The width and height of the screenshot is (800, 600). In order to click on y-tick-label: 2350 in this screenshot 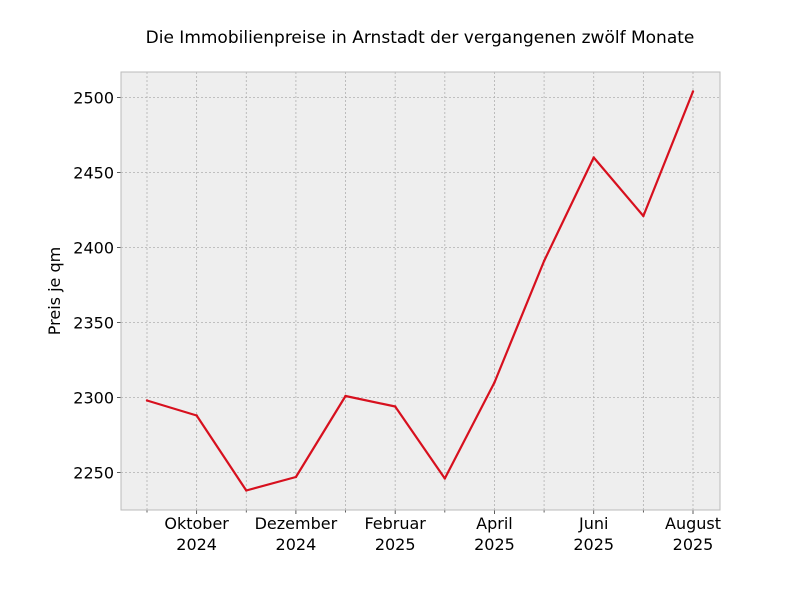, I will do `click(93, 323)`.